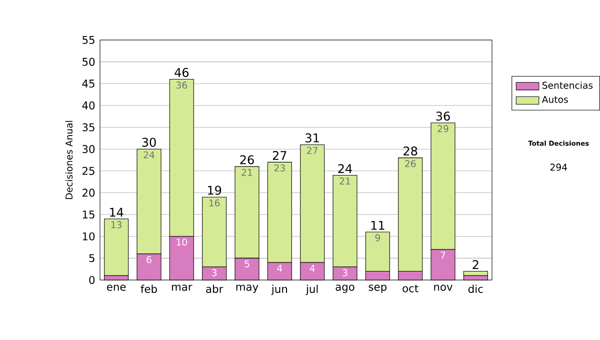 The height and width of the screenshot is (340, 600). Describe the element at coordinates (117, 212) in the screenshot. I see `total-label: 14` at that location.